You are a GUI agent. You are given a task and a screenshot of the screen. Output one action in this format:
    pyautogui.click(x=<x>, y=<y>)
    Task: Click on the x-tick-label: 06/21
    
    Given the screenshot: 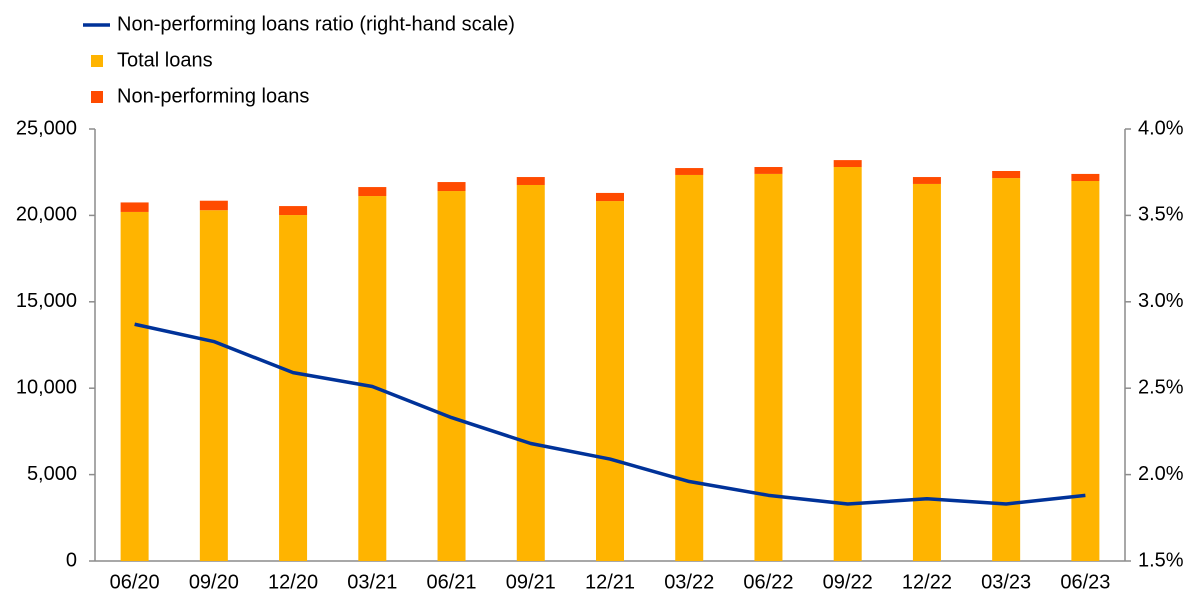 What is the action you would take?
    pyautogui.click(x=452, y=582)
    